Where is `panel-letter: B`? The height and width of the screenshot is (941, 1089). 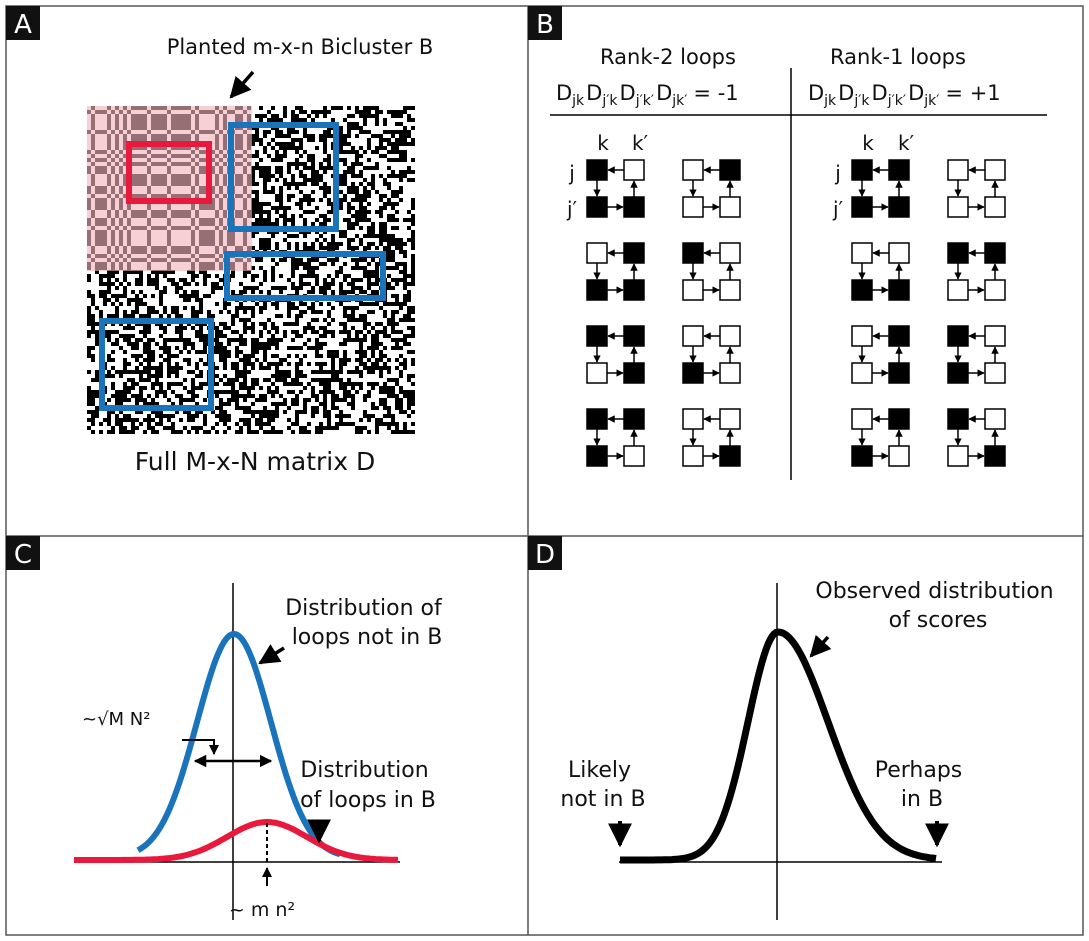 panel-letter: B is located at coordinates (545, 25).